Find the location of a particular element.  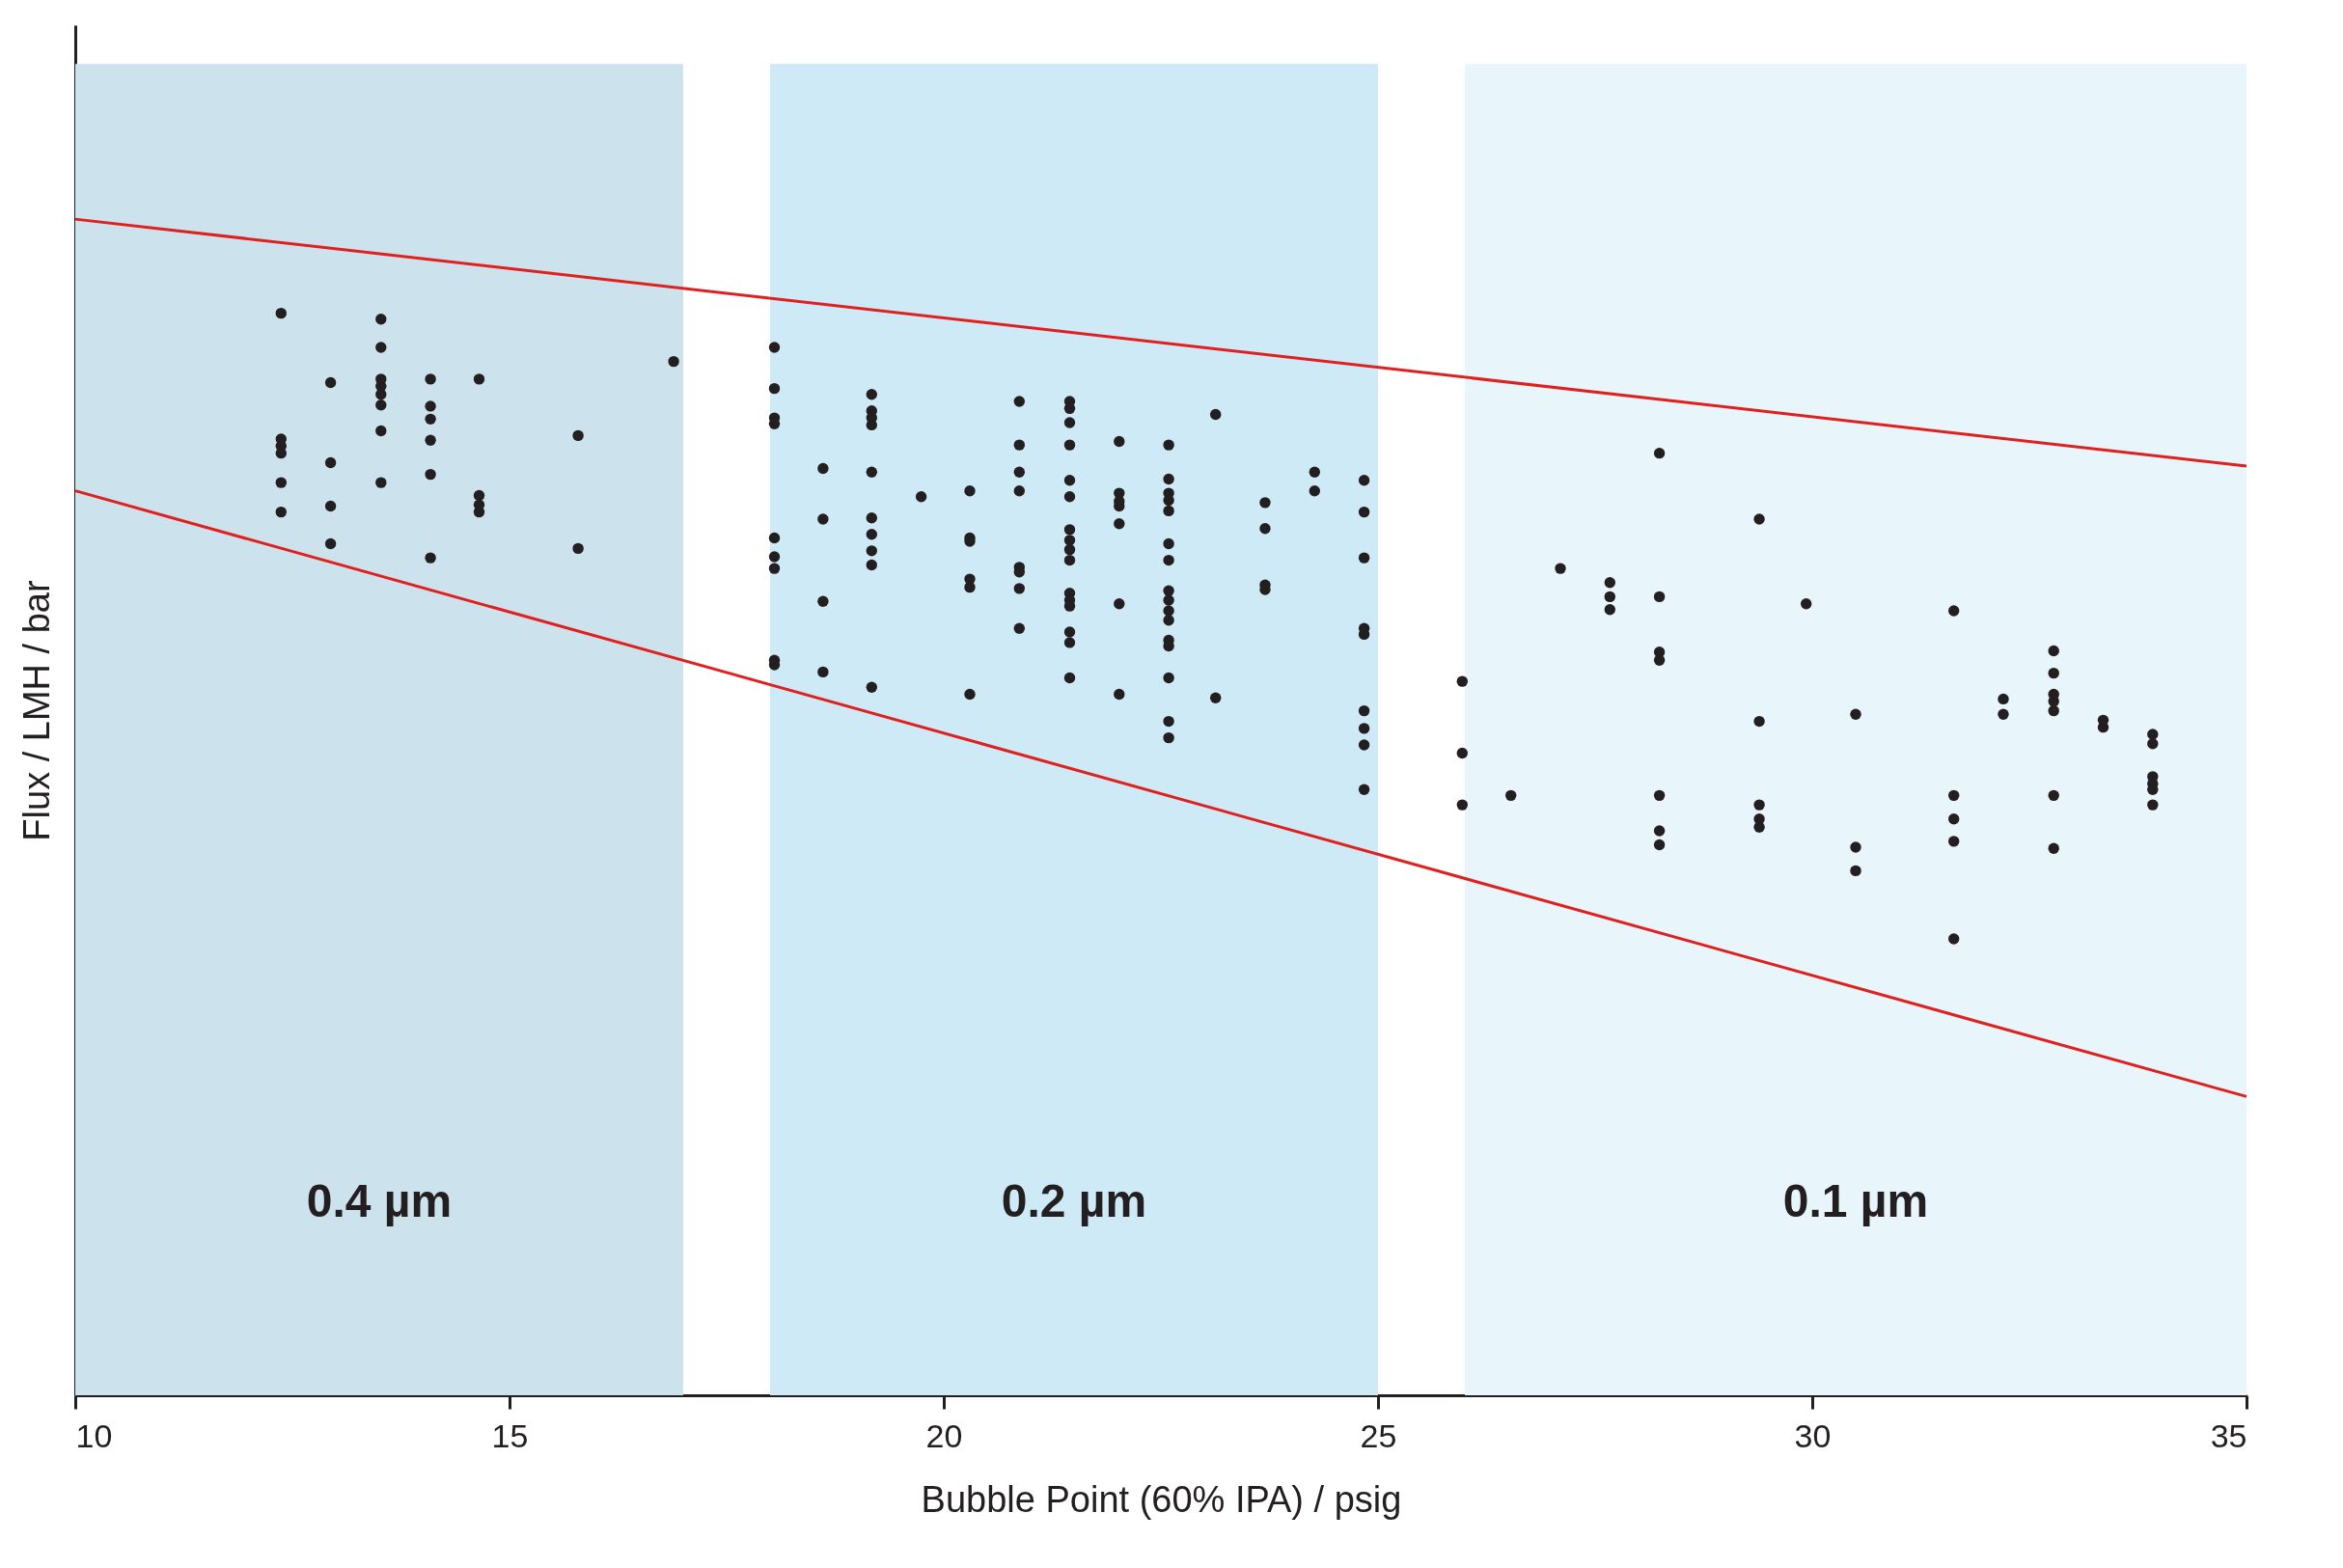

band-label: 0.2 µm is located at coordinates (1074, 1201).